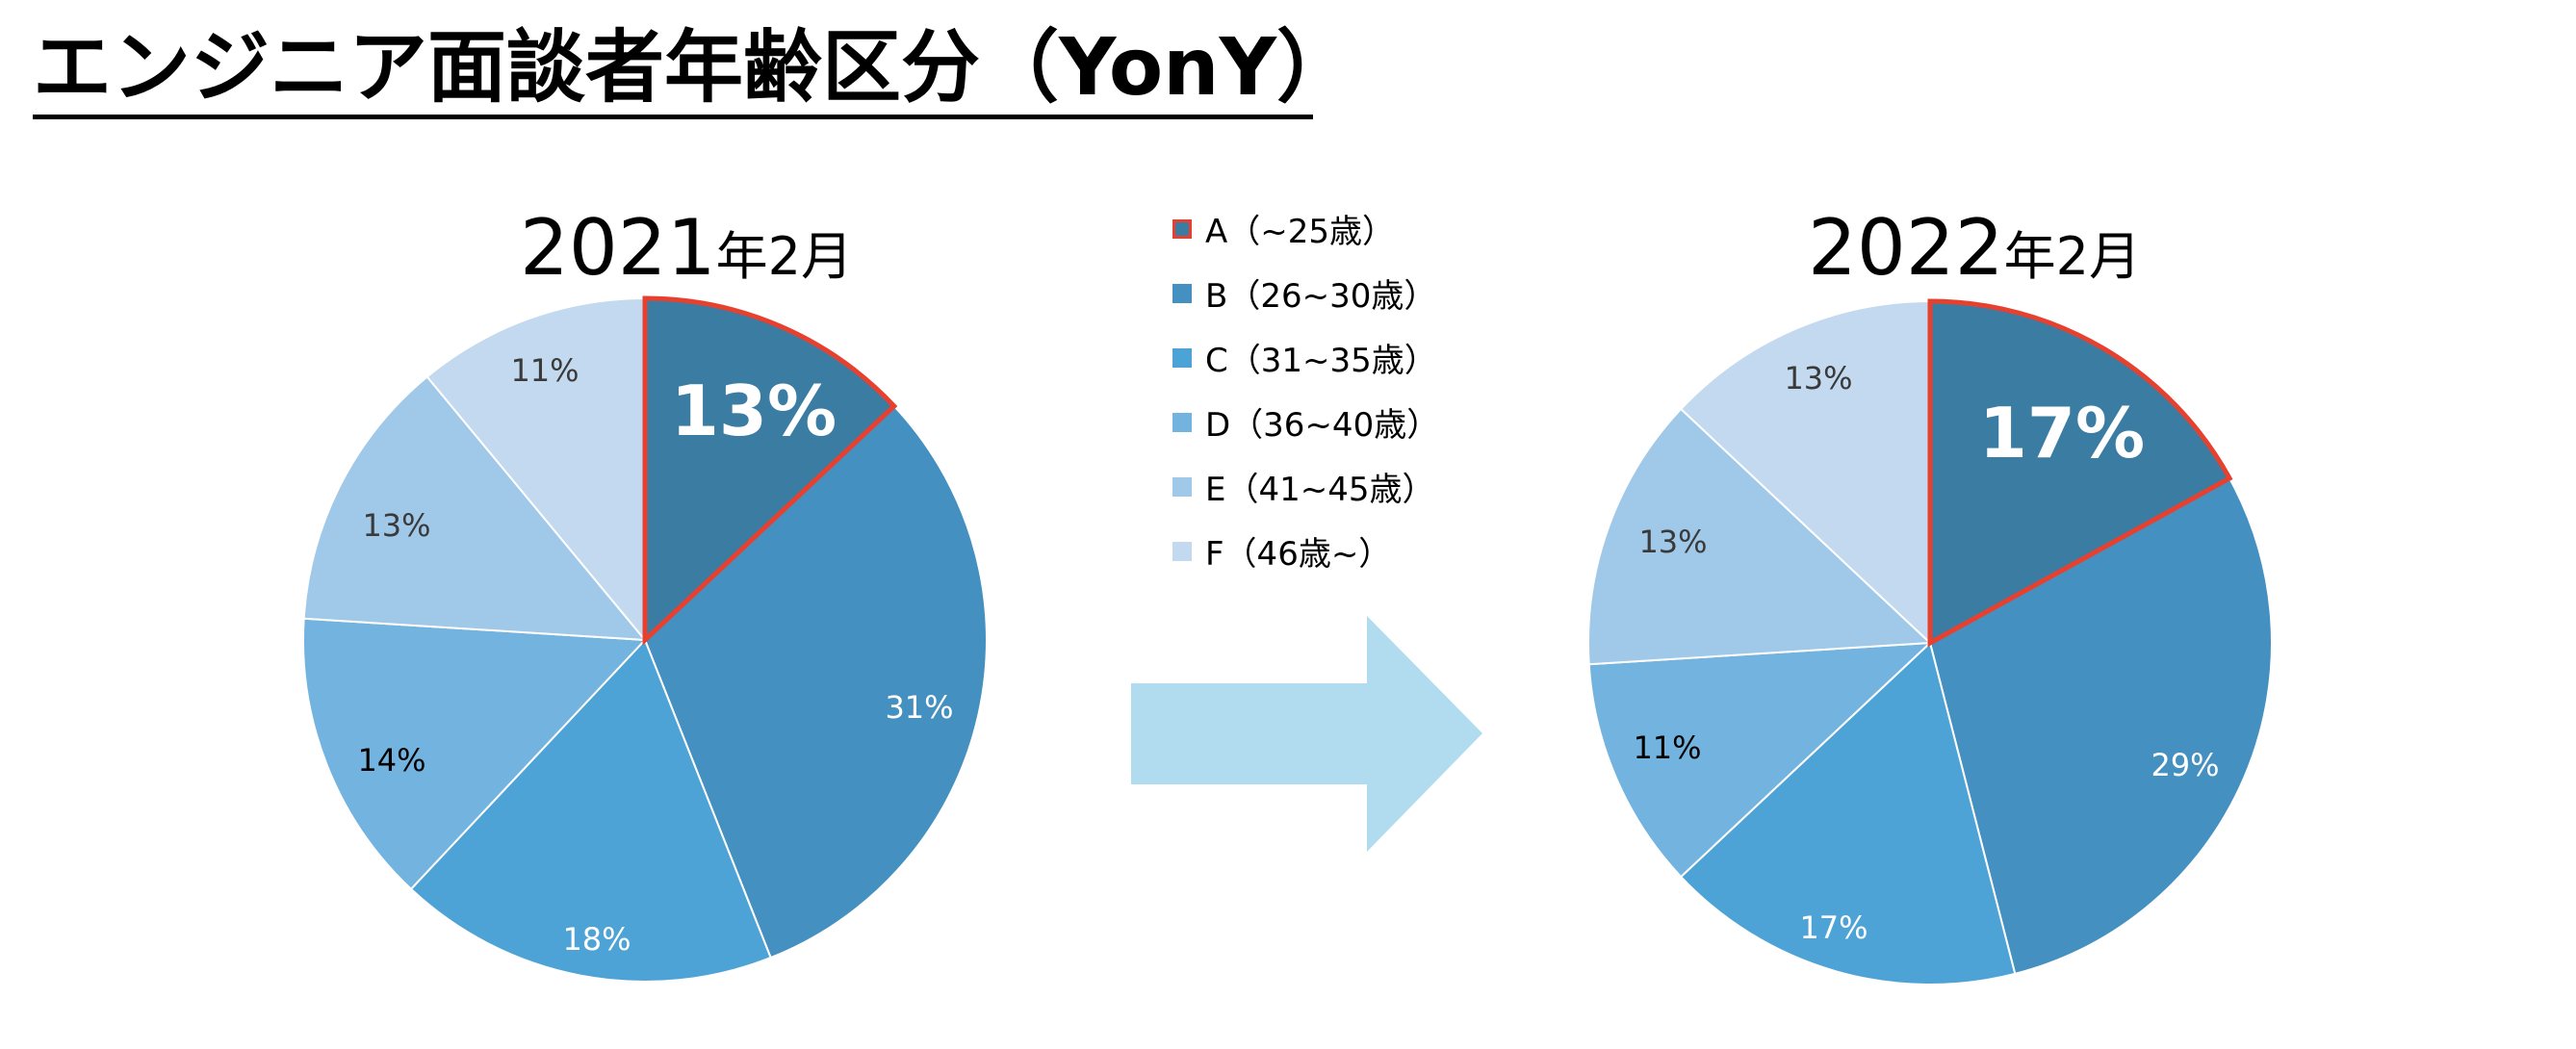 The height and width of the screenshot is (1049, 2576). Describe the element at coordinates (919, 707) in the screenshot. I see `data-label-b: 31%` at that location.